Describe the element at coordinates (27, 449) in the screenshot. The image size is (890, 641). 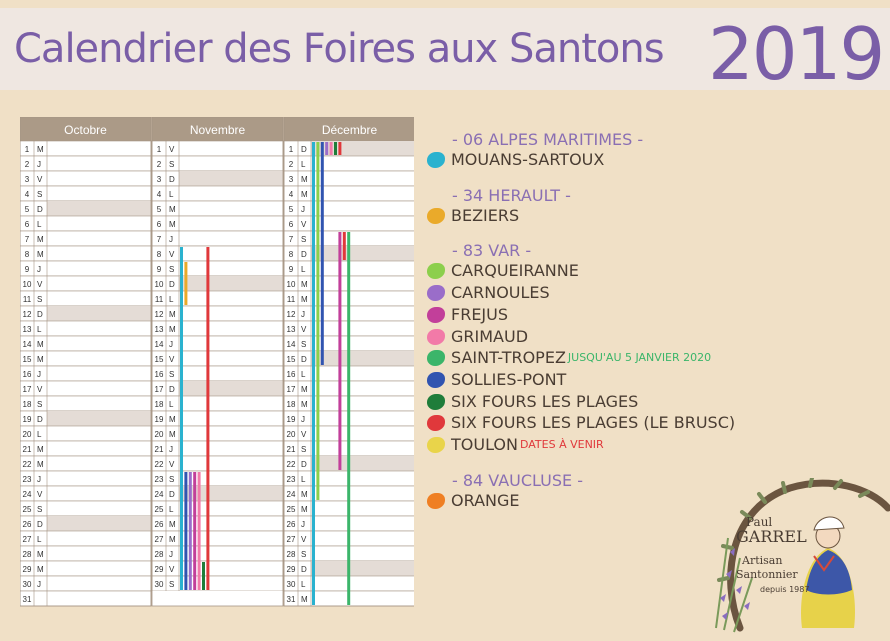
I see `day-number: 21` at that location.